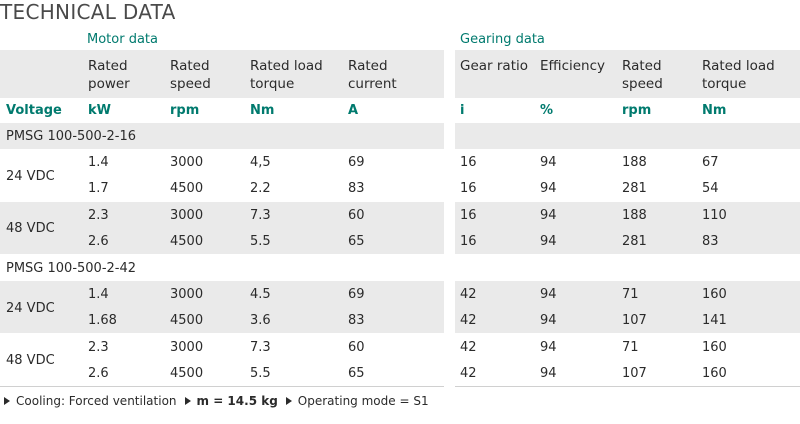 This screenshot has height=424, width=800. Describe the element at coordinates (102, 320) in the screenshot. I see `cell-power: 1.68` at that location.